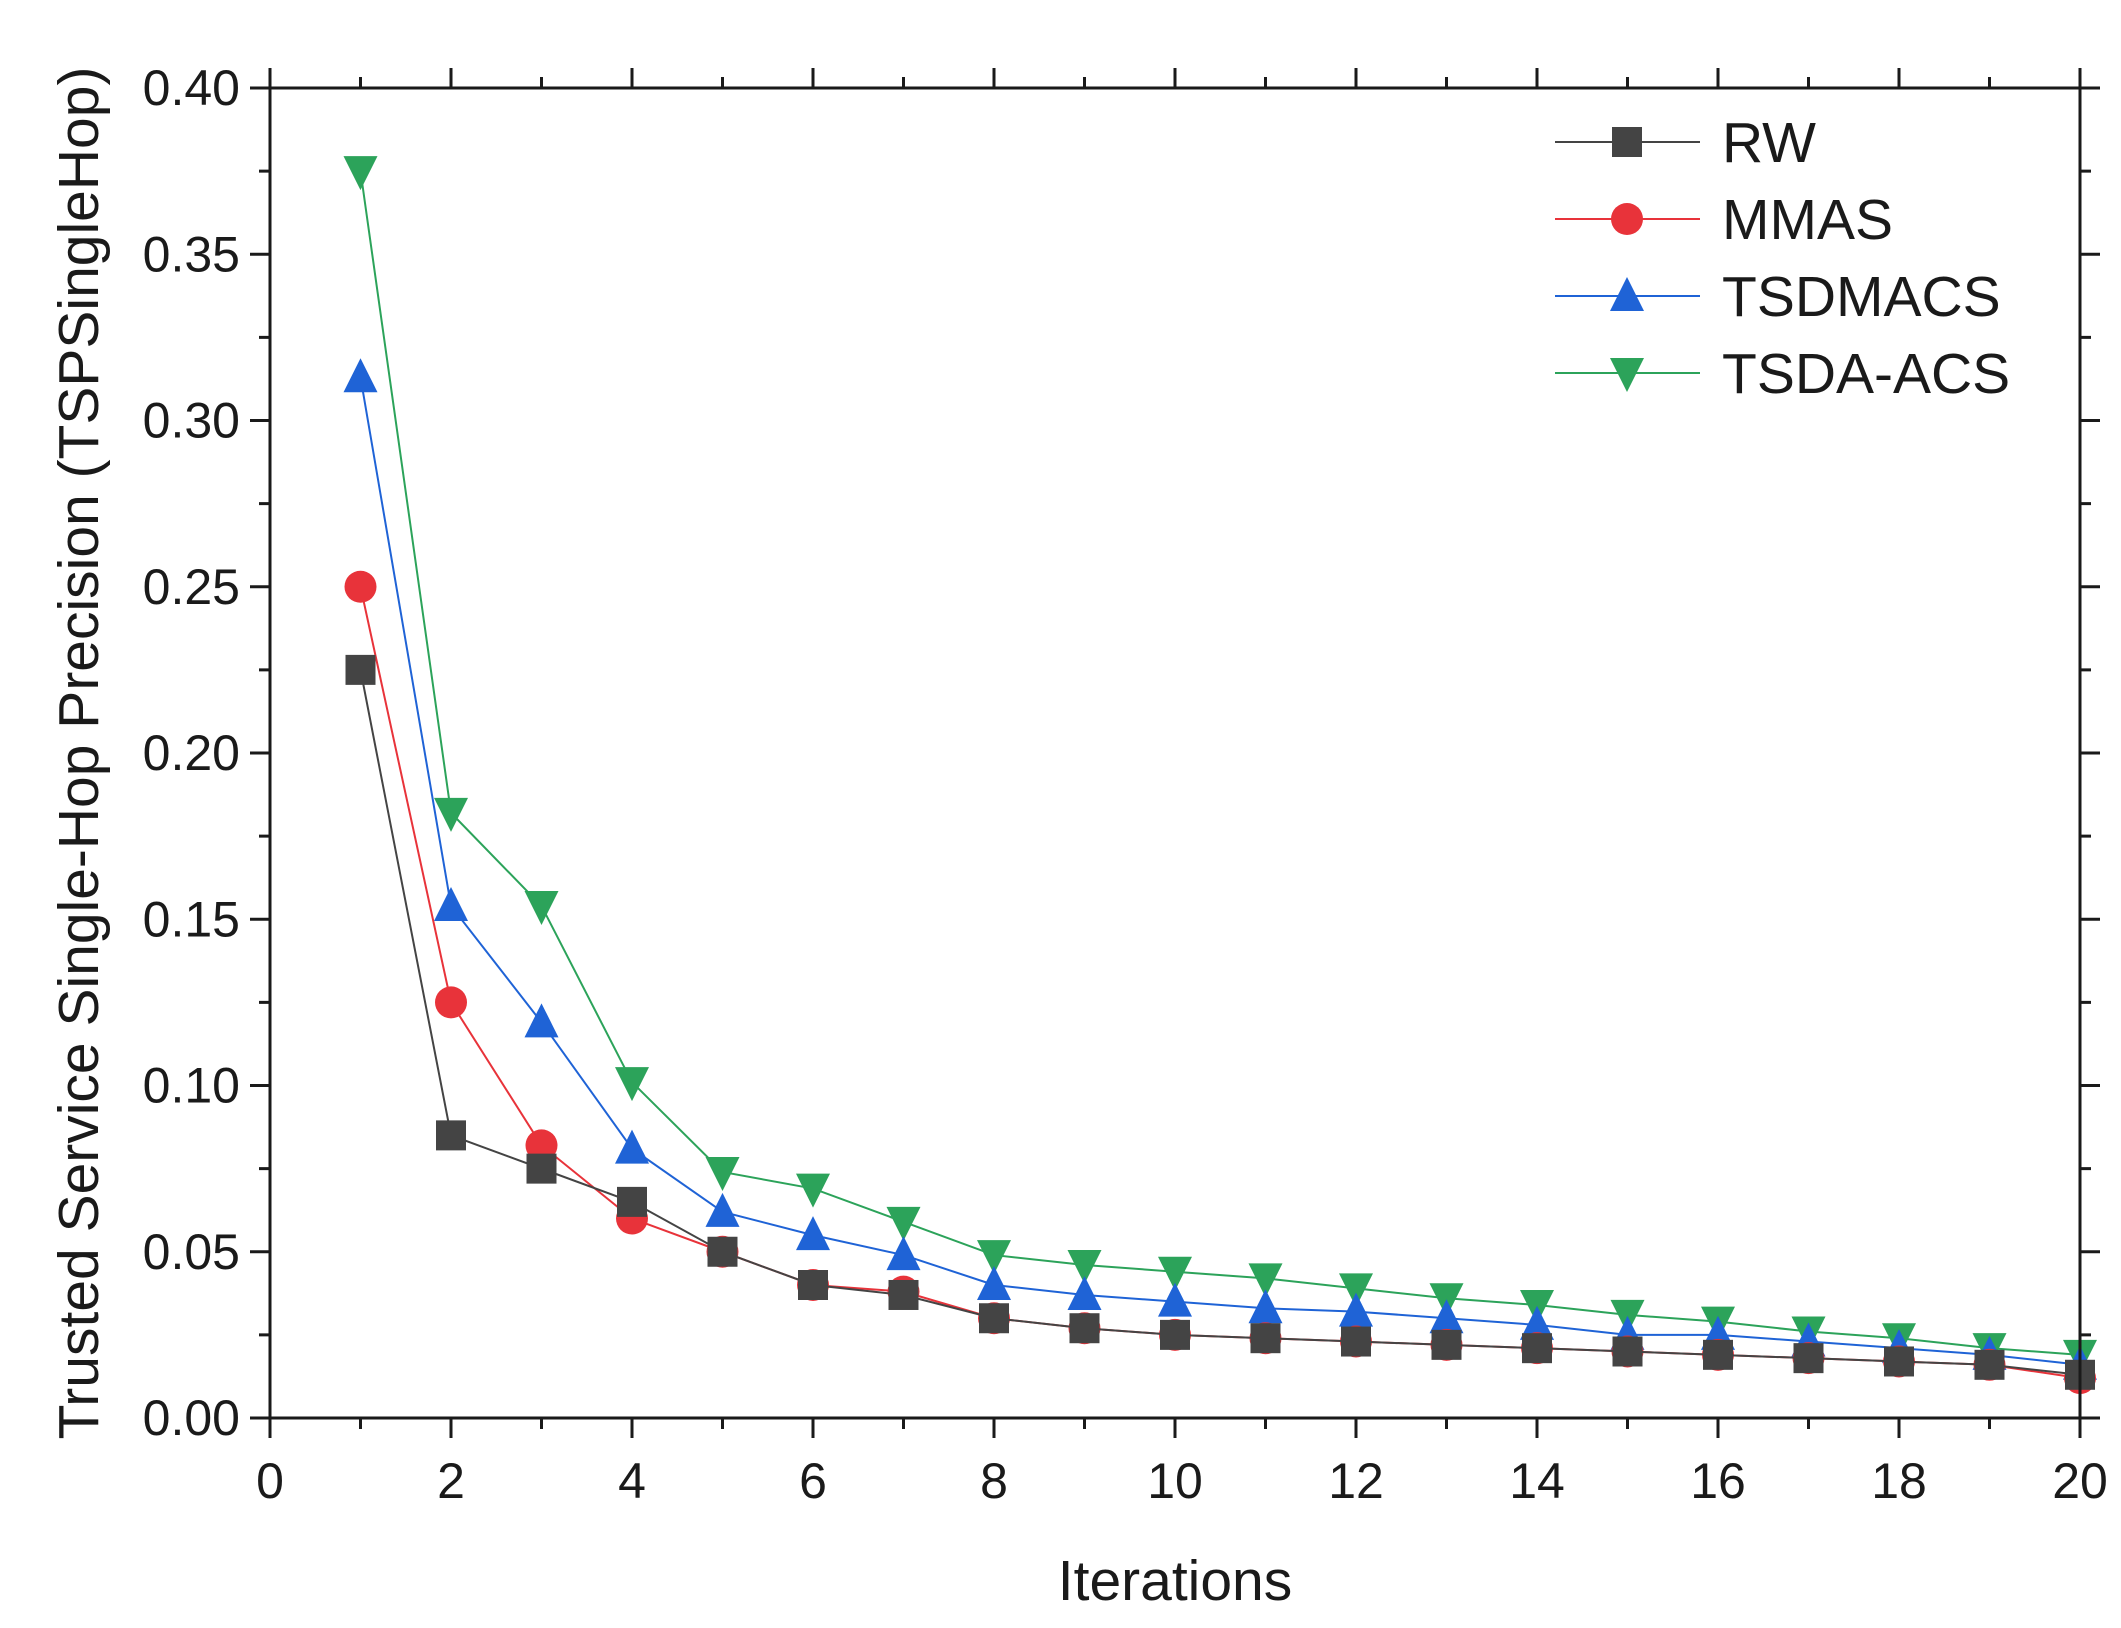  What do you see at coordinates (191, 421) in the screenshot?
I see `y-tick-label: 0.30` at bounding box center [191, 421].